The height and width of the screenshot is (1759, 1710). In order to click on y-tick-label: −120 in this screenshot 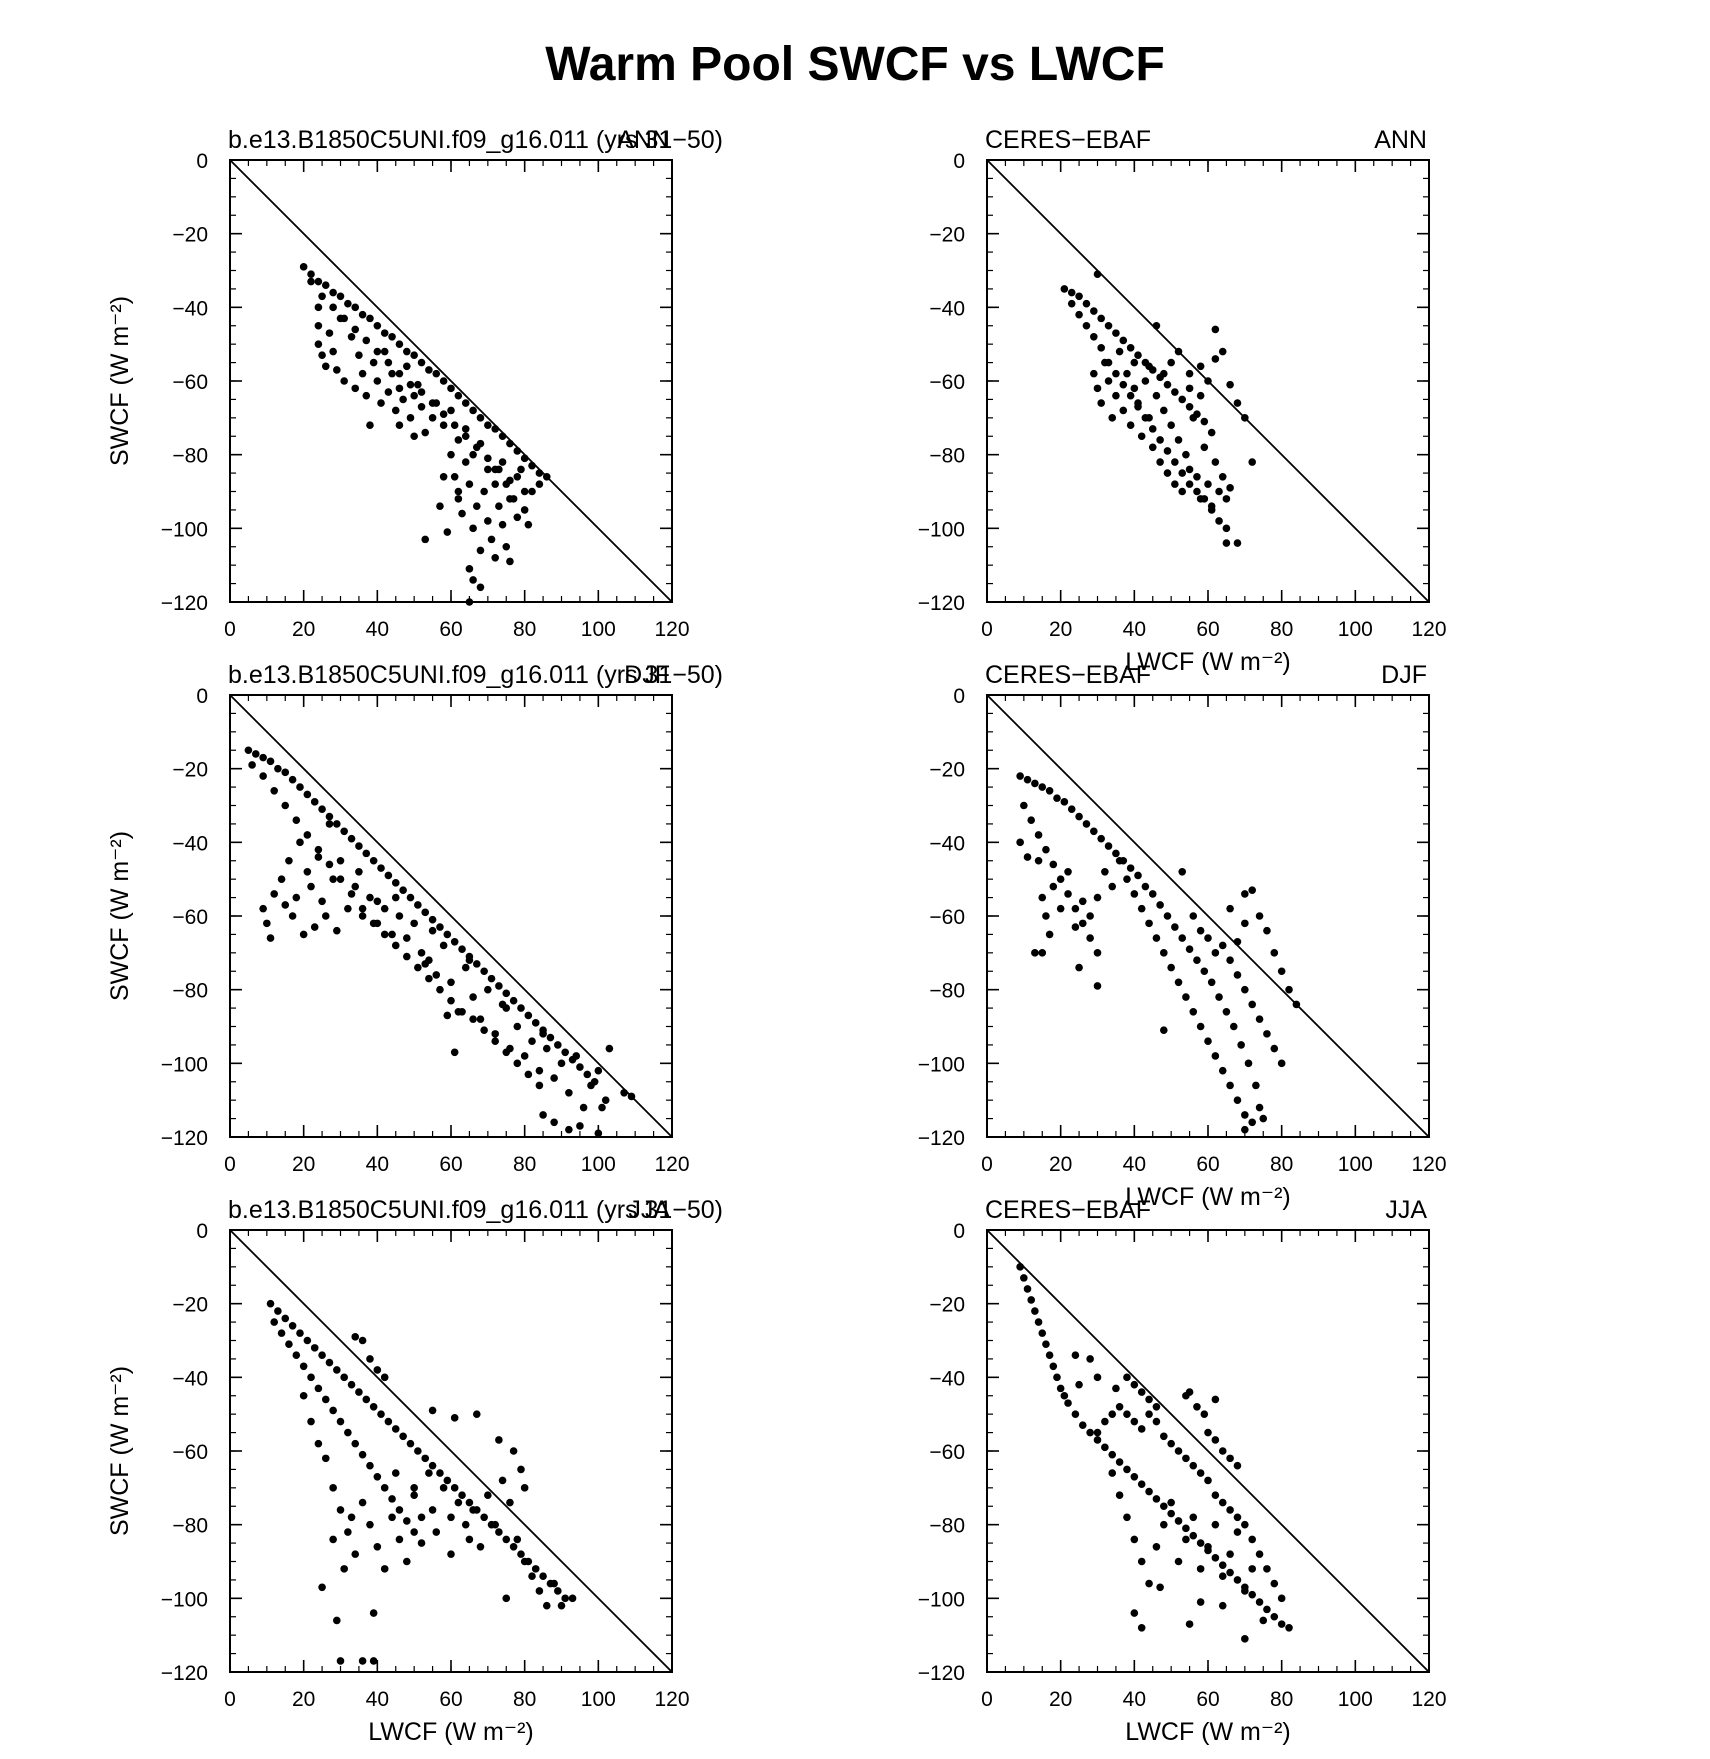, I will do `click(184, 1673)`.